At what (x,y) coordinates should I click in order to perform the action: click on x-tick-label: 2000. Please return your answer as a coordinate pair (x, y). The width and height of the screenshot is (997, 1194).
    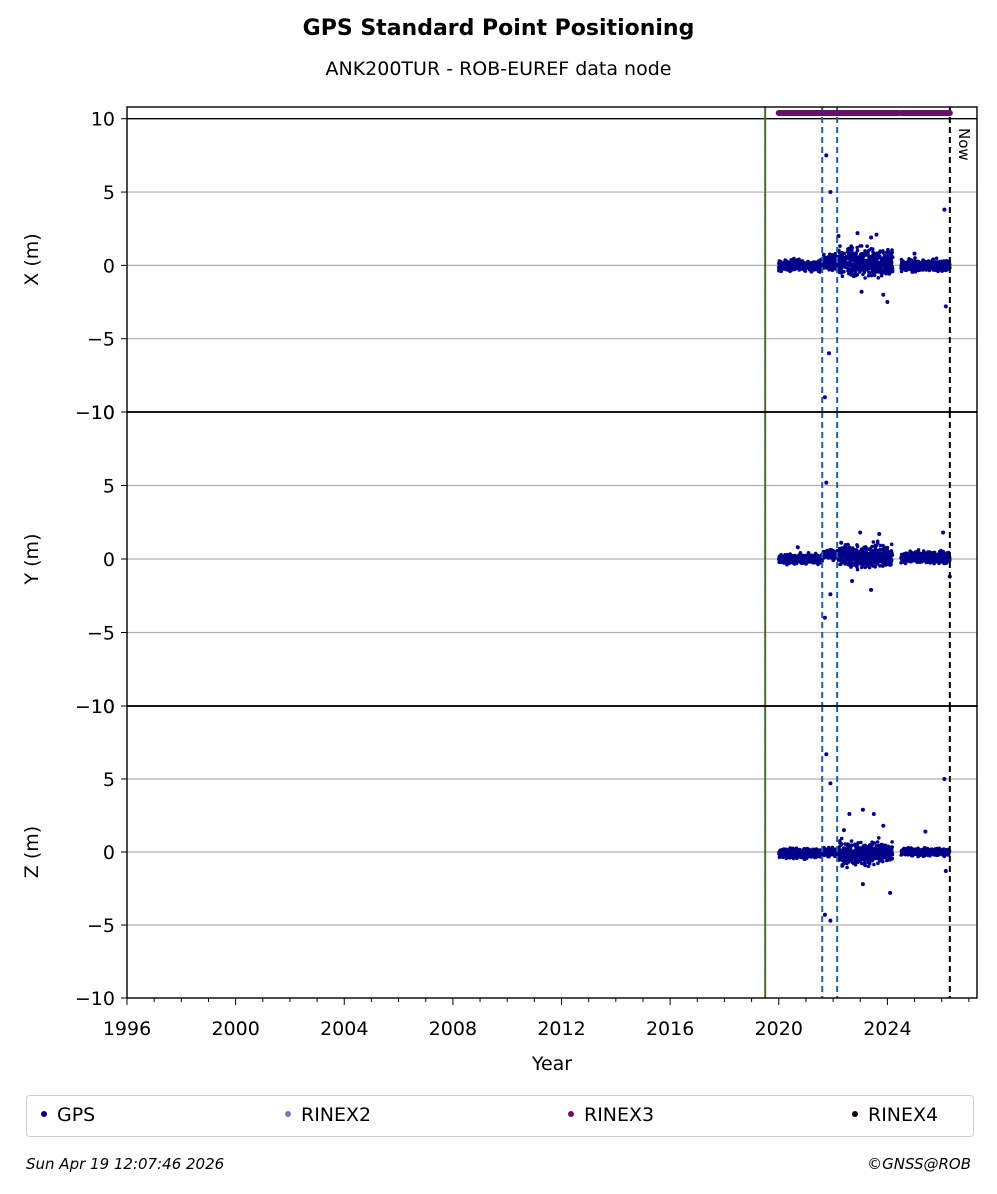
    Looking at the image, I should click on (235, 1029).